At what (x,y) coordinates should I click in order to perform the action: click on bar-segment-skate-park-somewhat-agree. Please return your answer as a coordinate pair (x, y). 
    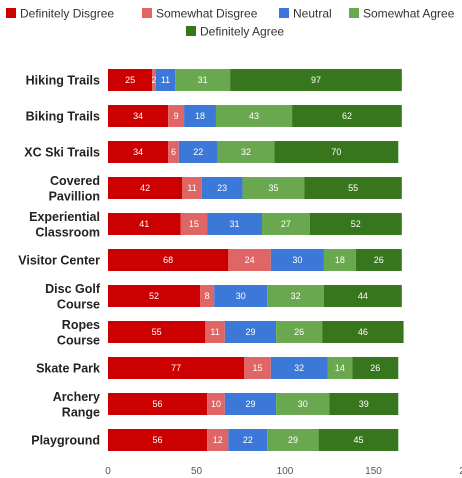
    Looking at the image, I should click on (340, 368).